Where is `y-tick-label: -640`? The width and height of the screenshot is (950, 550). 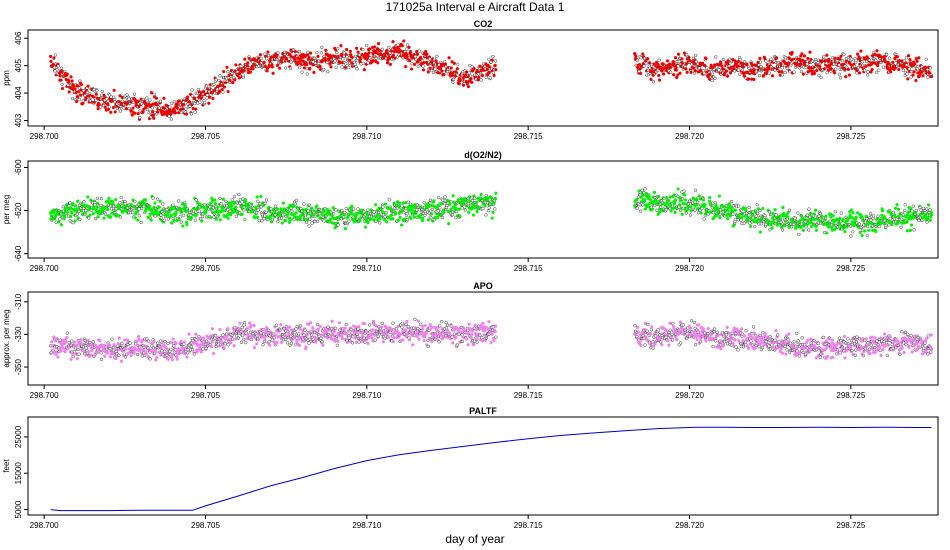
y-tick-label: -640 is located at coordinates (18, 253).